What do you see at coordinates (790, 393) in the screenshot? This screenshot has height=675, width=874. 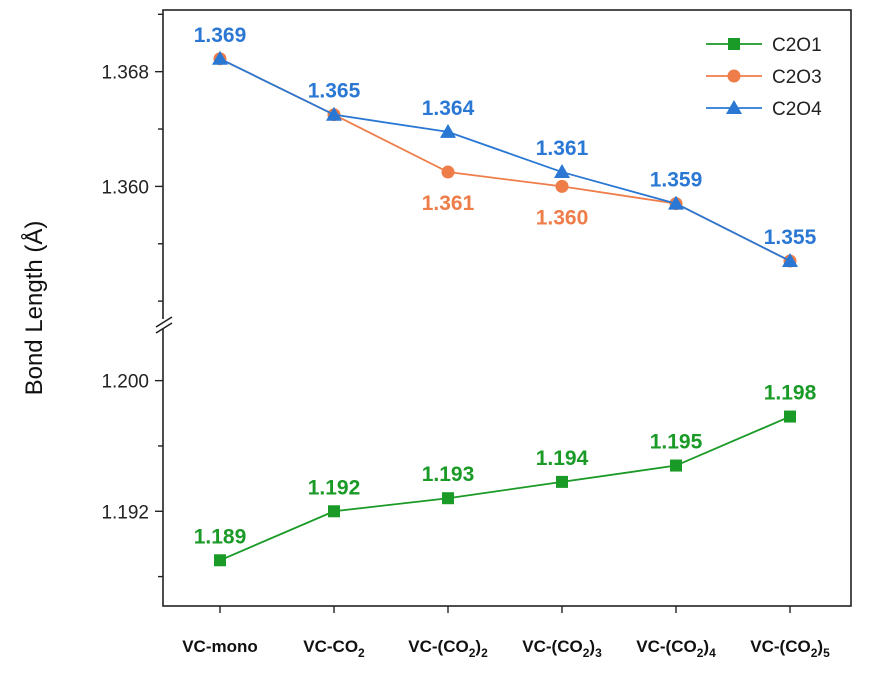 I see `data-label-C2O1: 1.198` at bounding box center [790, 393].